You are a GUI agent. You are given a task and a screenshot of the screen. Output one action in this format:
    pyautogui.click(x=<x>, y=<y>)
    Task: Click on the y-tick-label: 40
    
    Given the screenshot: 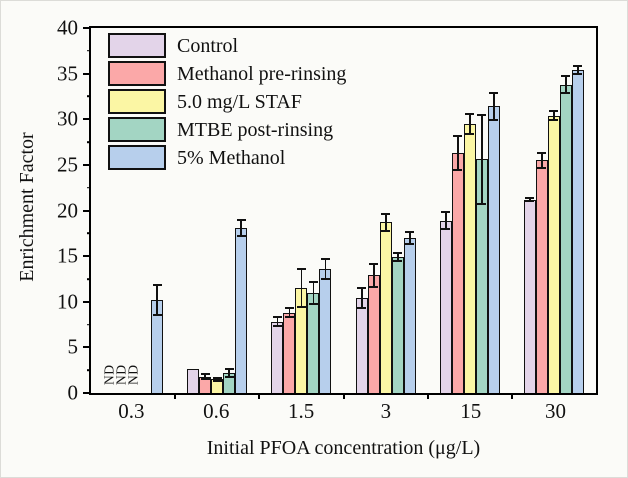 What is the action you would take?
    pyautogui.click(x=67, y=27)
    